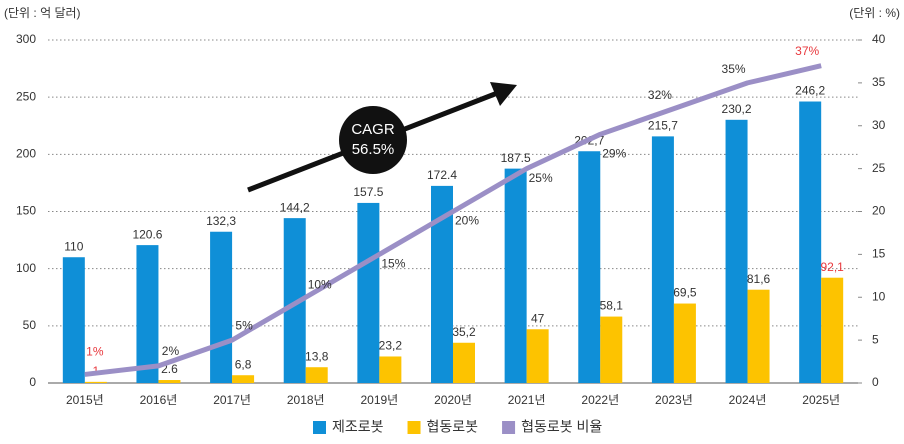 The width and height of the screenshot is (904, 444). I want to click on x-tick-label: 2022년, so click(600, 400).